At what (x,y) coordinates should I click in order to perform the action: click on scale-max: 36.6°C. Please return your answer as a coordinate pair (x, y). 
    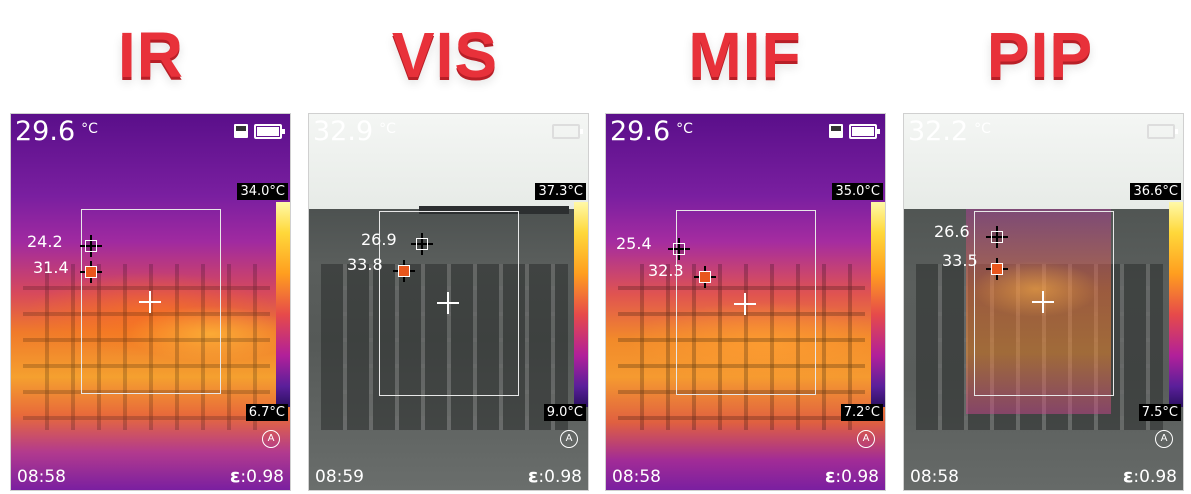
    Looking at the image, I should click on (1155, 191).